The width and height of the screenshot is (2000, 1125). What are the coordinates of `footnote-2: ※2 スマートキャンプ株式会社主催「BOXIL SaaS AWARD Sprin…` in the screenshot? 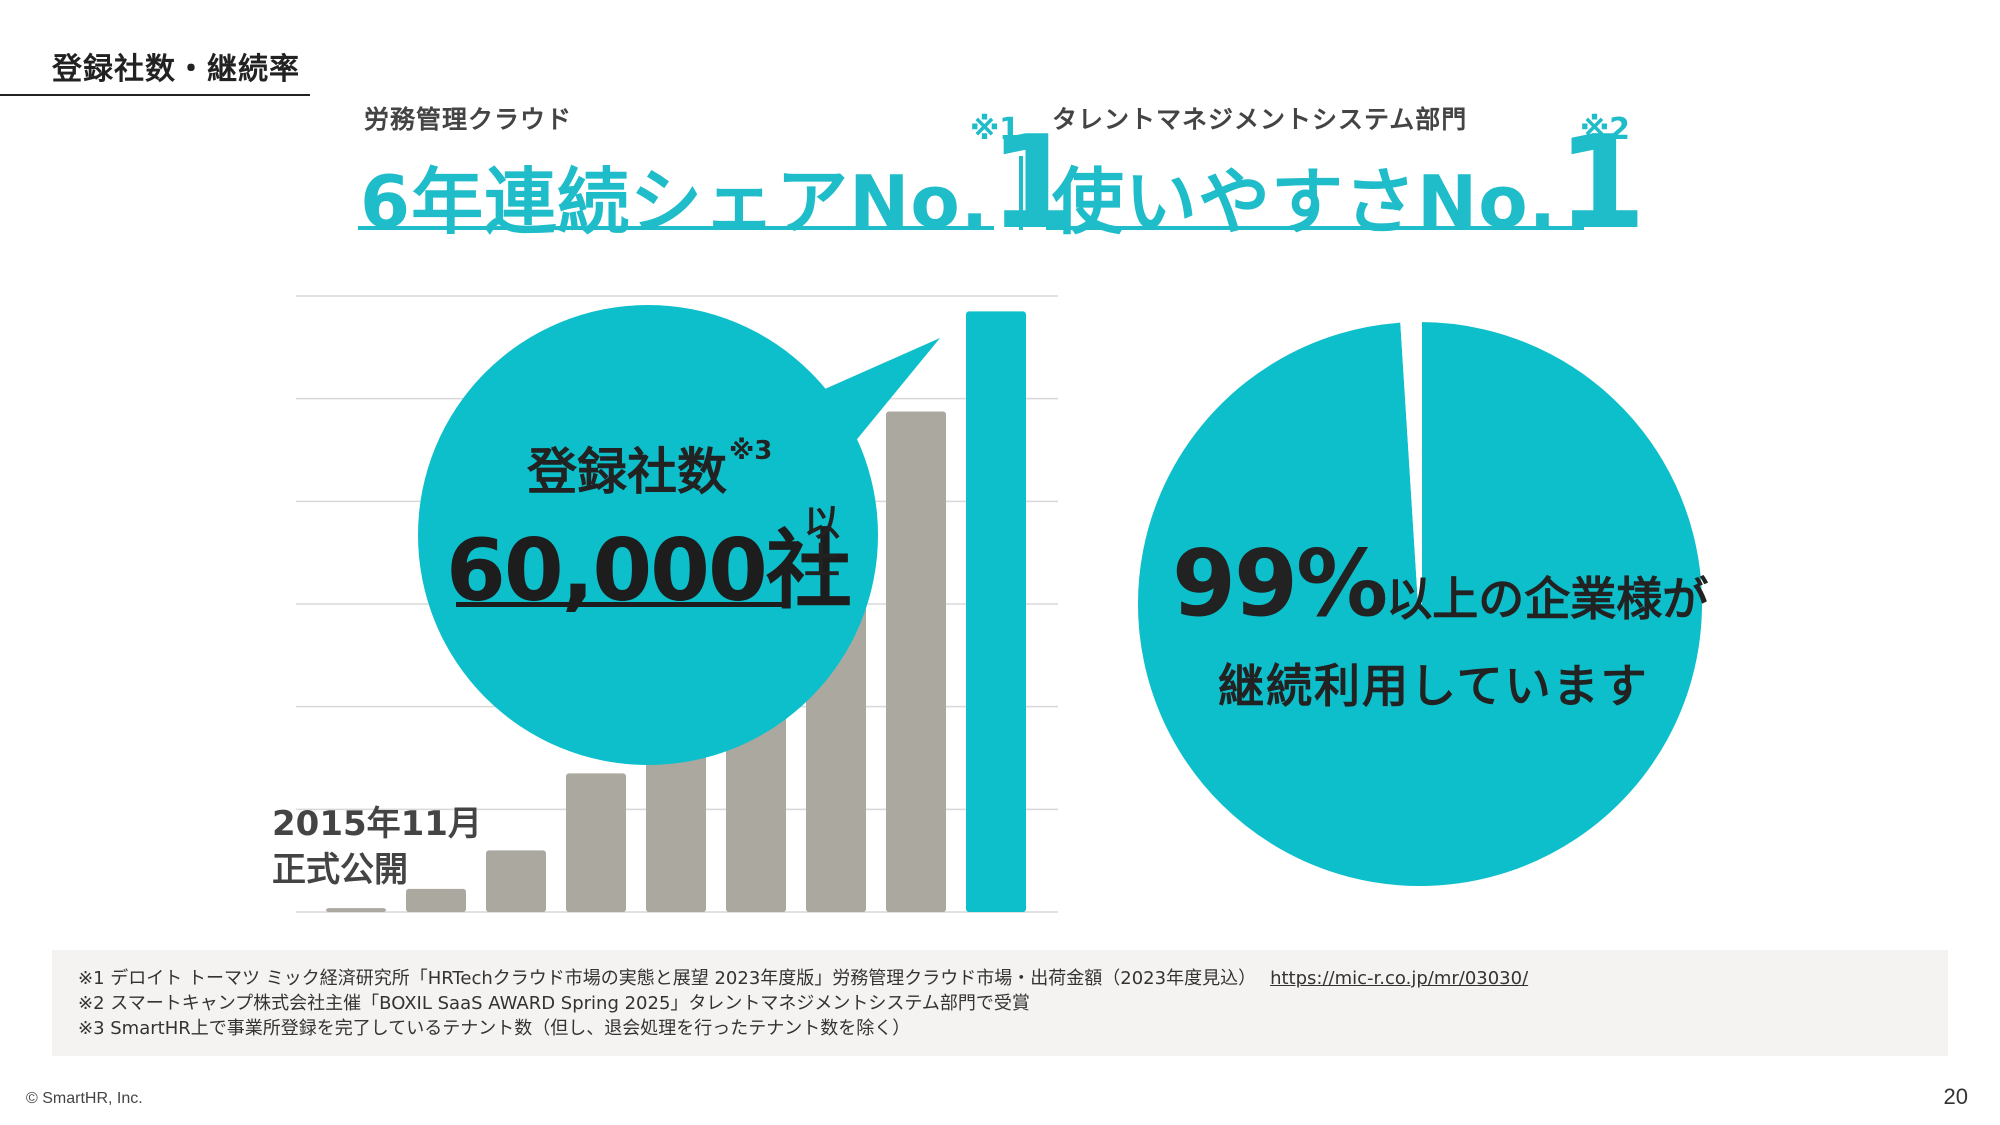 It's located at (554, 1003).